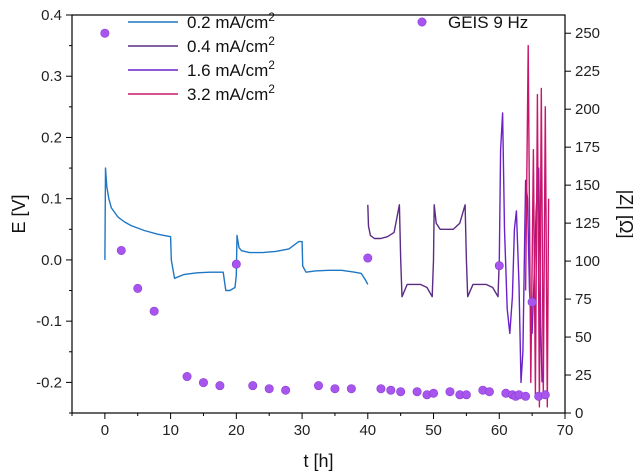 The image size is (633, 474). What do you see at coordinates (422, 22) in the screenshot?
I see `legend-marker-scatter` at bounding box center [422, 22].